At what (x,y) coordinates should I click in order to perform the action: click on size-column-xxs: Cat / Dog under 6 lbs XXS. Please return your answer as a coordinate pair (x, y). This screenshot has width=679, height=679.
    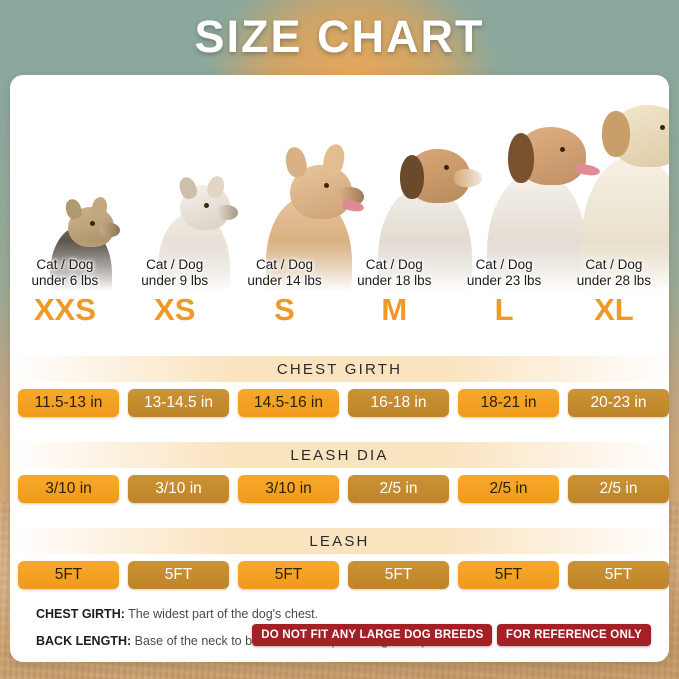
    Looking at the image, I should click on (65, 368).